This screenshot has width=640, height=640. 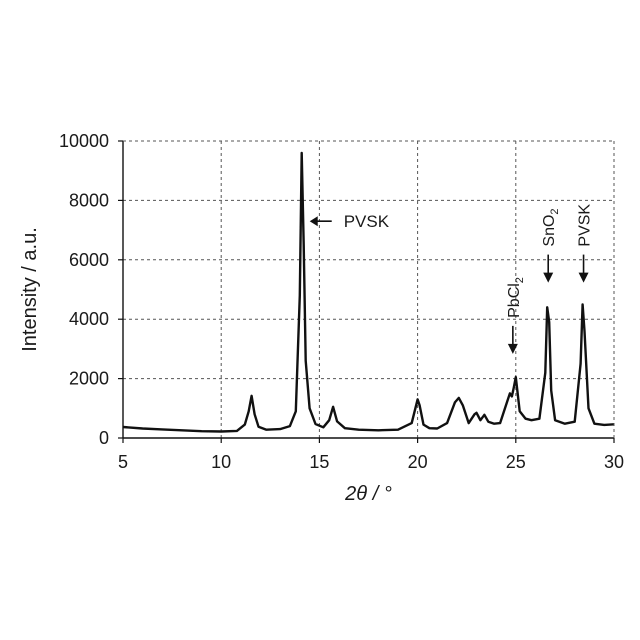 I want to click on y-tick-label: 2000, so click(x=89, y=379).